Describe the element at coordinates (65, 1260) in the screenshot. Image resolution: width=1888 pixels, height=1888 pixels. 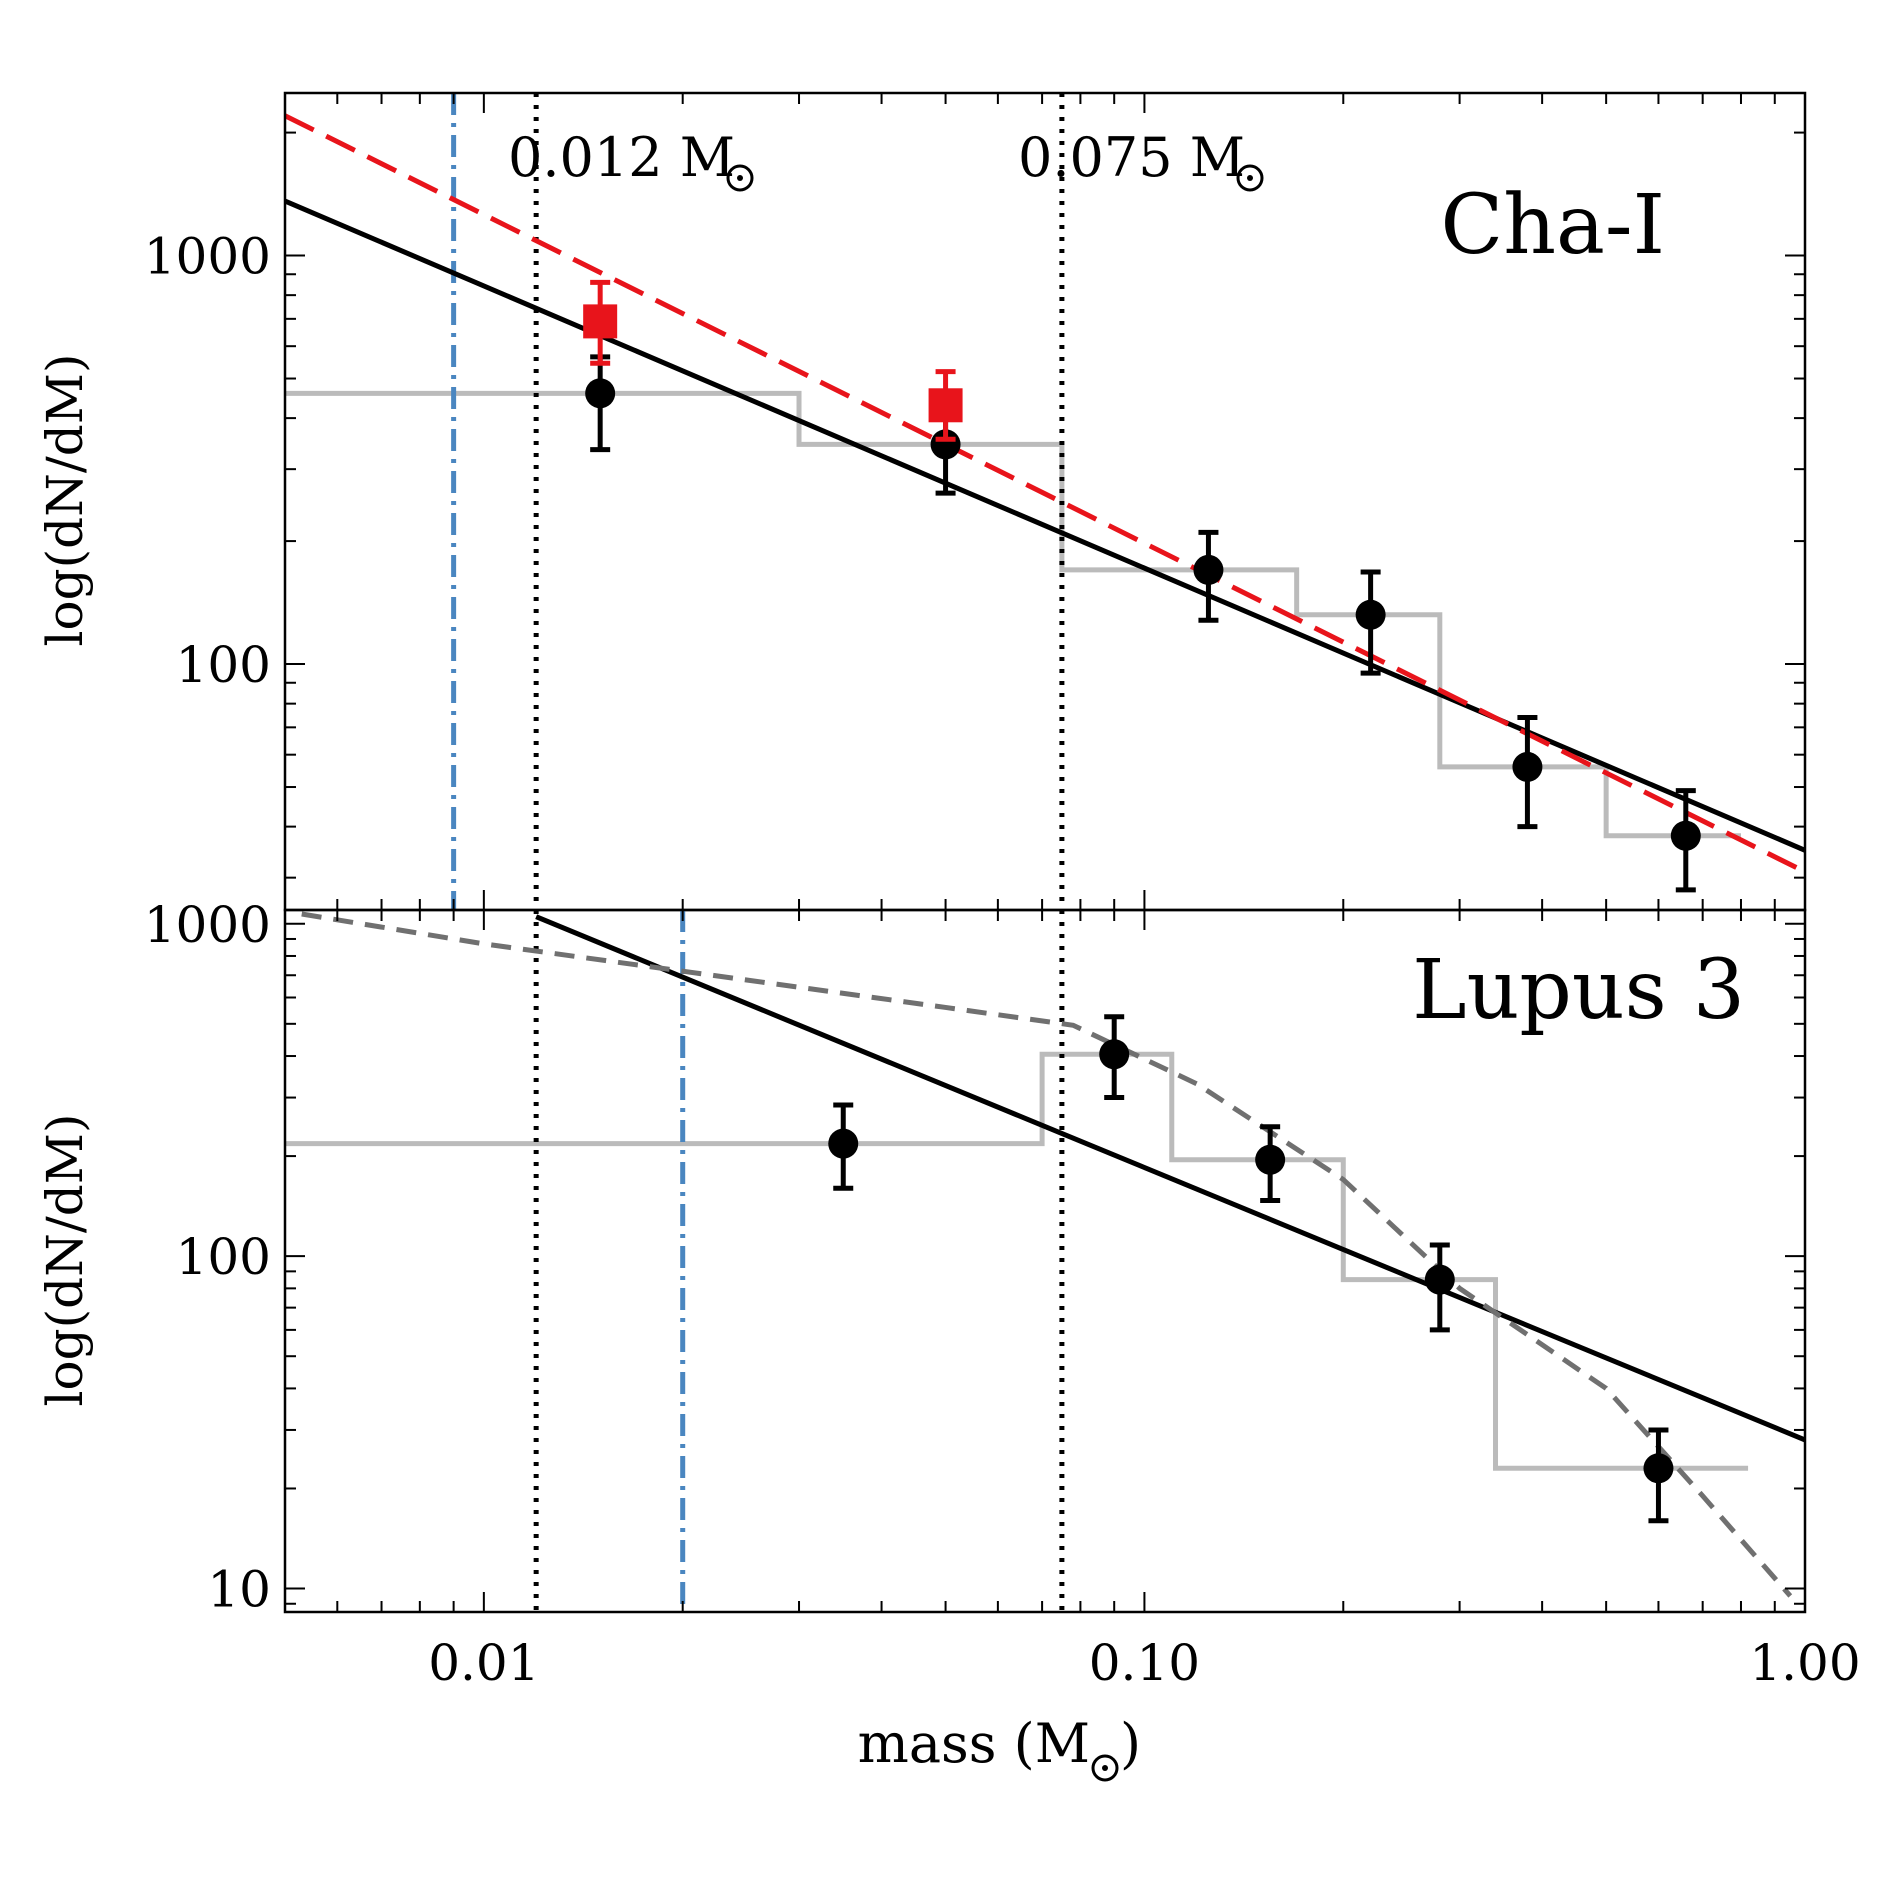
I see `bottom-y-axis-label: log(dN/dM)` at that location.